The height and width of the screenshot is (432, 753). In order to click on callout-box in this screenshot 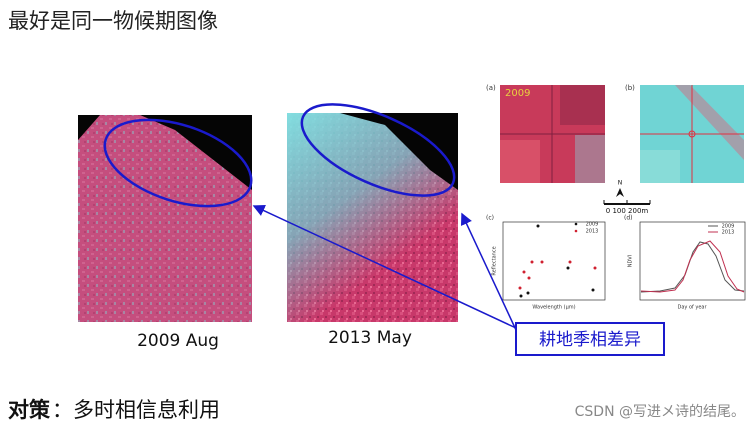, I will do `click(590, 339)`.